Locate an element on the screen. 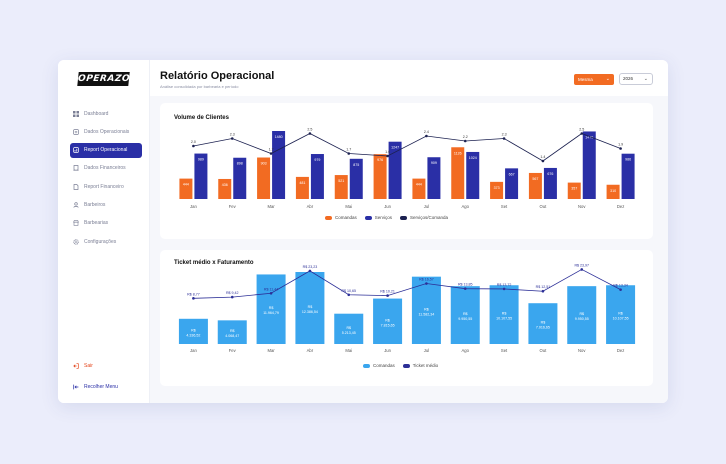 This screenshot has width=726, height=464. sidebar-item-label: Report Operacional is located at coordinates (106, 150).